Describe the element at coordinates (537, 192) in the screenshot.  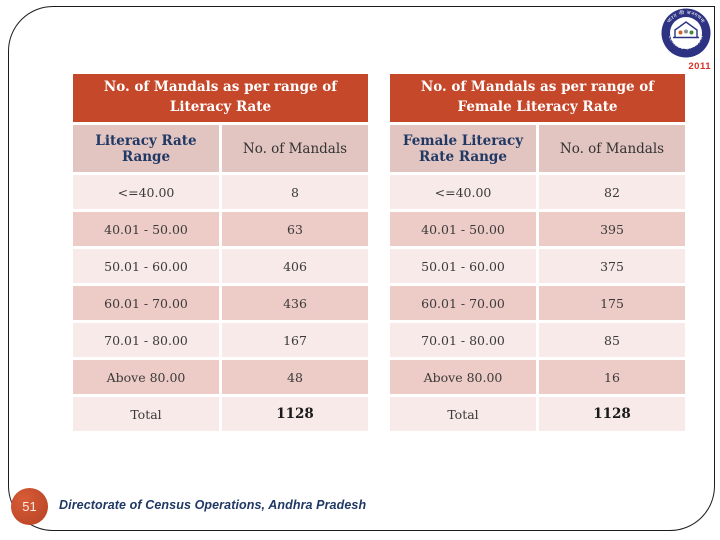
I see `table-row: <=40.00 82` at that location.